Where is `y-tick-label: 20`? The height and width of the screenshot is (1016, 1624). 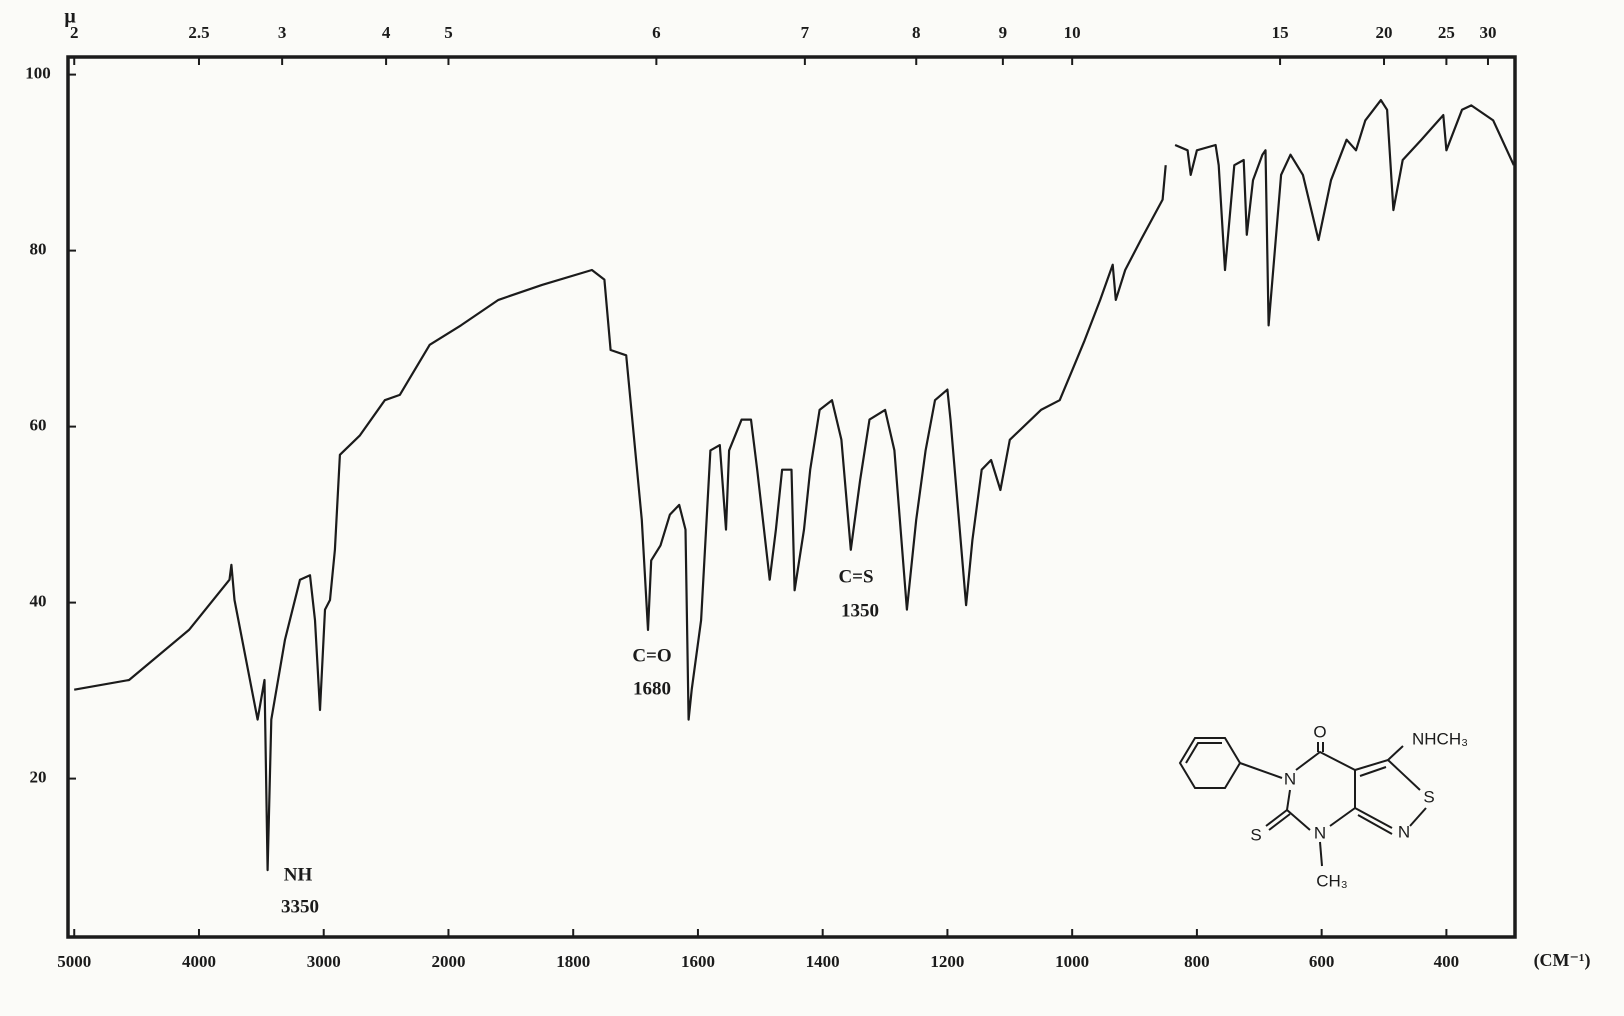 y-tick-label: 20 is located at coordinates (38, 777).